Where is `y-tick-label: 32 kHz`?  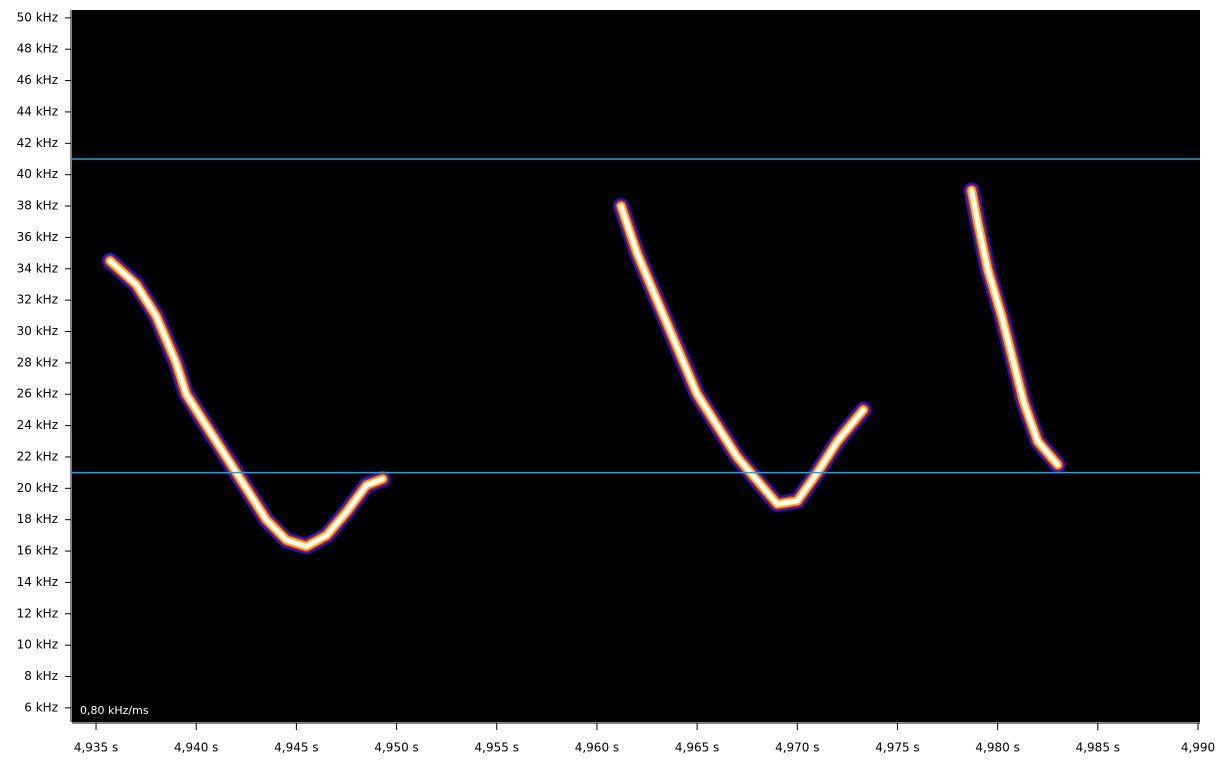 y-tick-label: 32 kHz is located at coordinates (37, 300).